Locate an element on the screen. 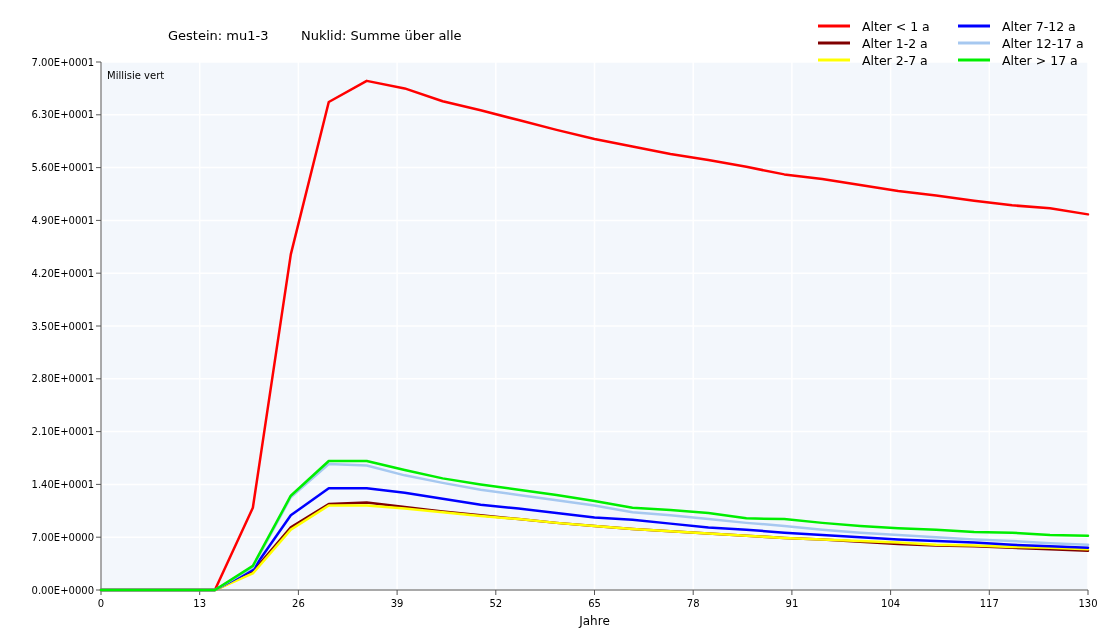  y-tick-label: 3.50E+0001 is located at coordinates (62, 326).